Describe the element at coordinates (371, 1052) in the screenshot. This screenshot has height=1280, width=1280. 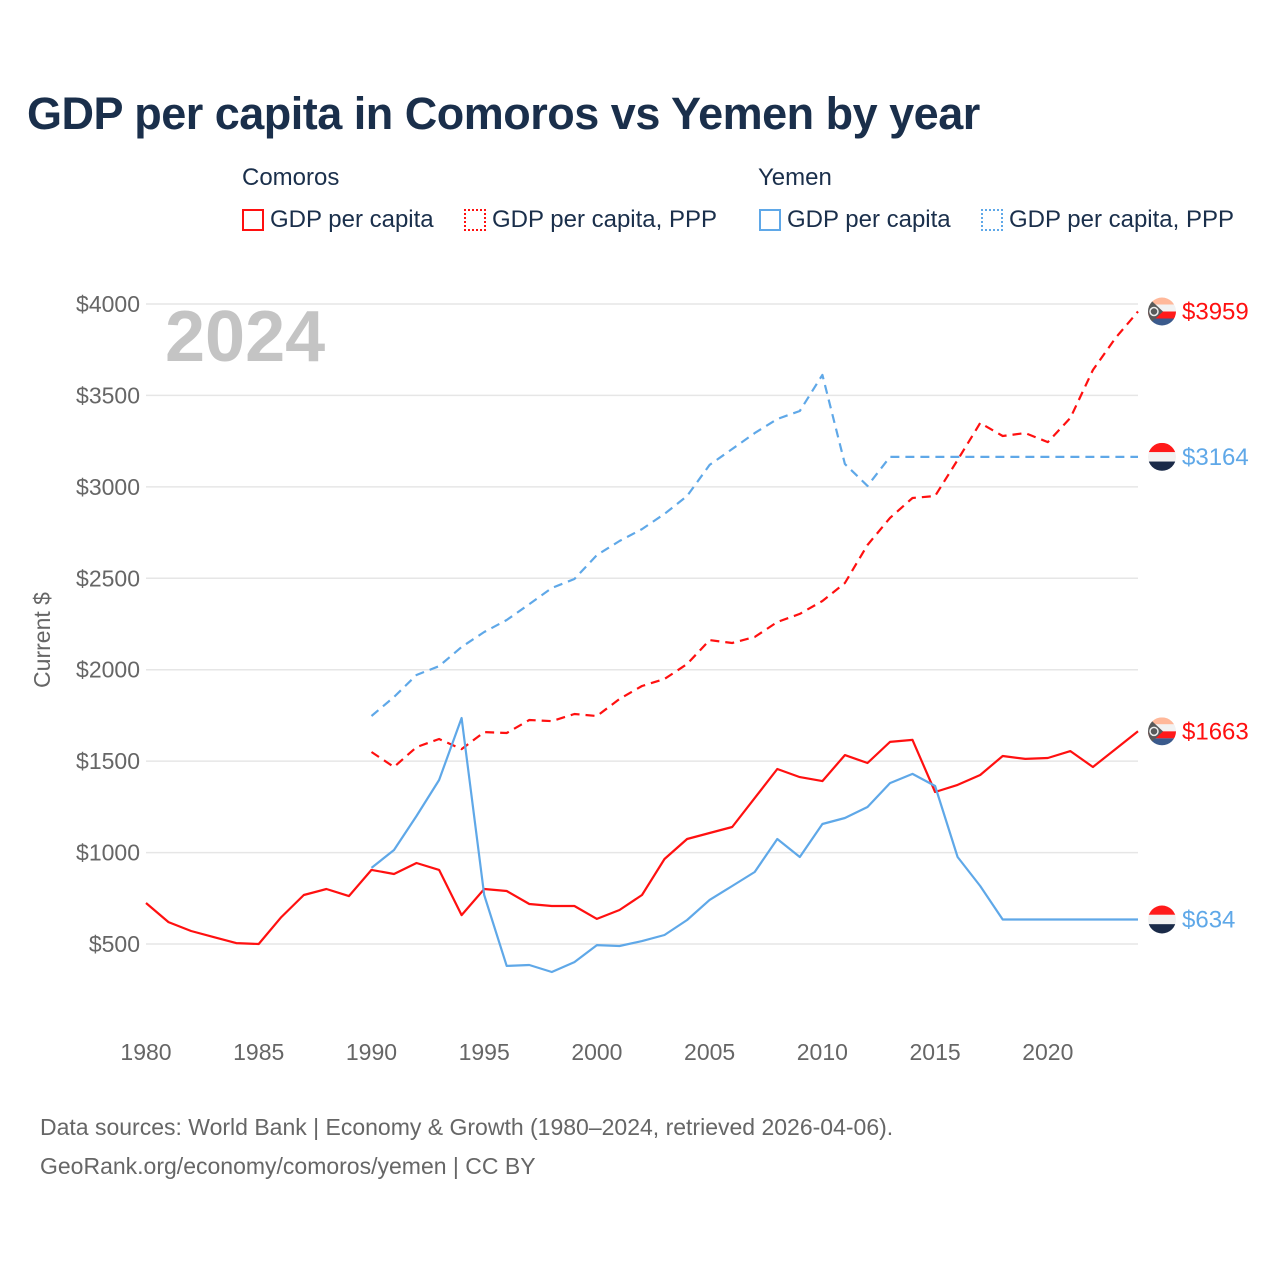
I see `x-tick-label: 1990` at that location.